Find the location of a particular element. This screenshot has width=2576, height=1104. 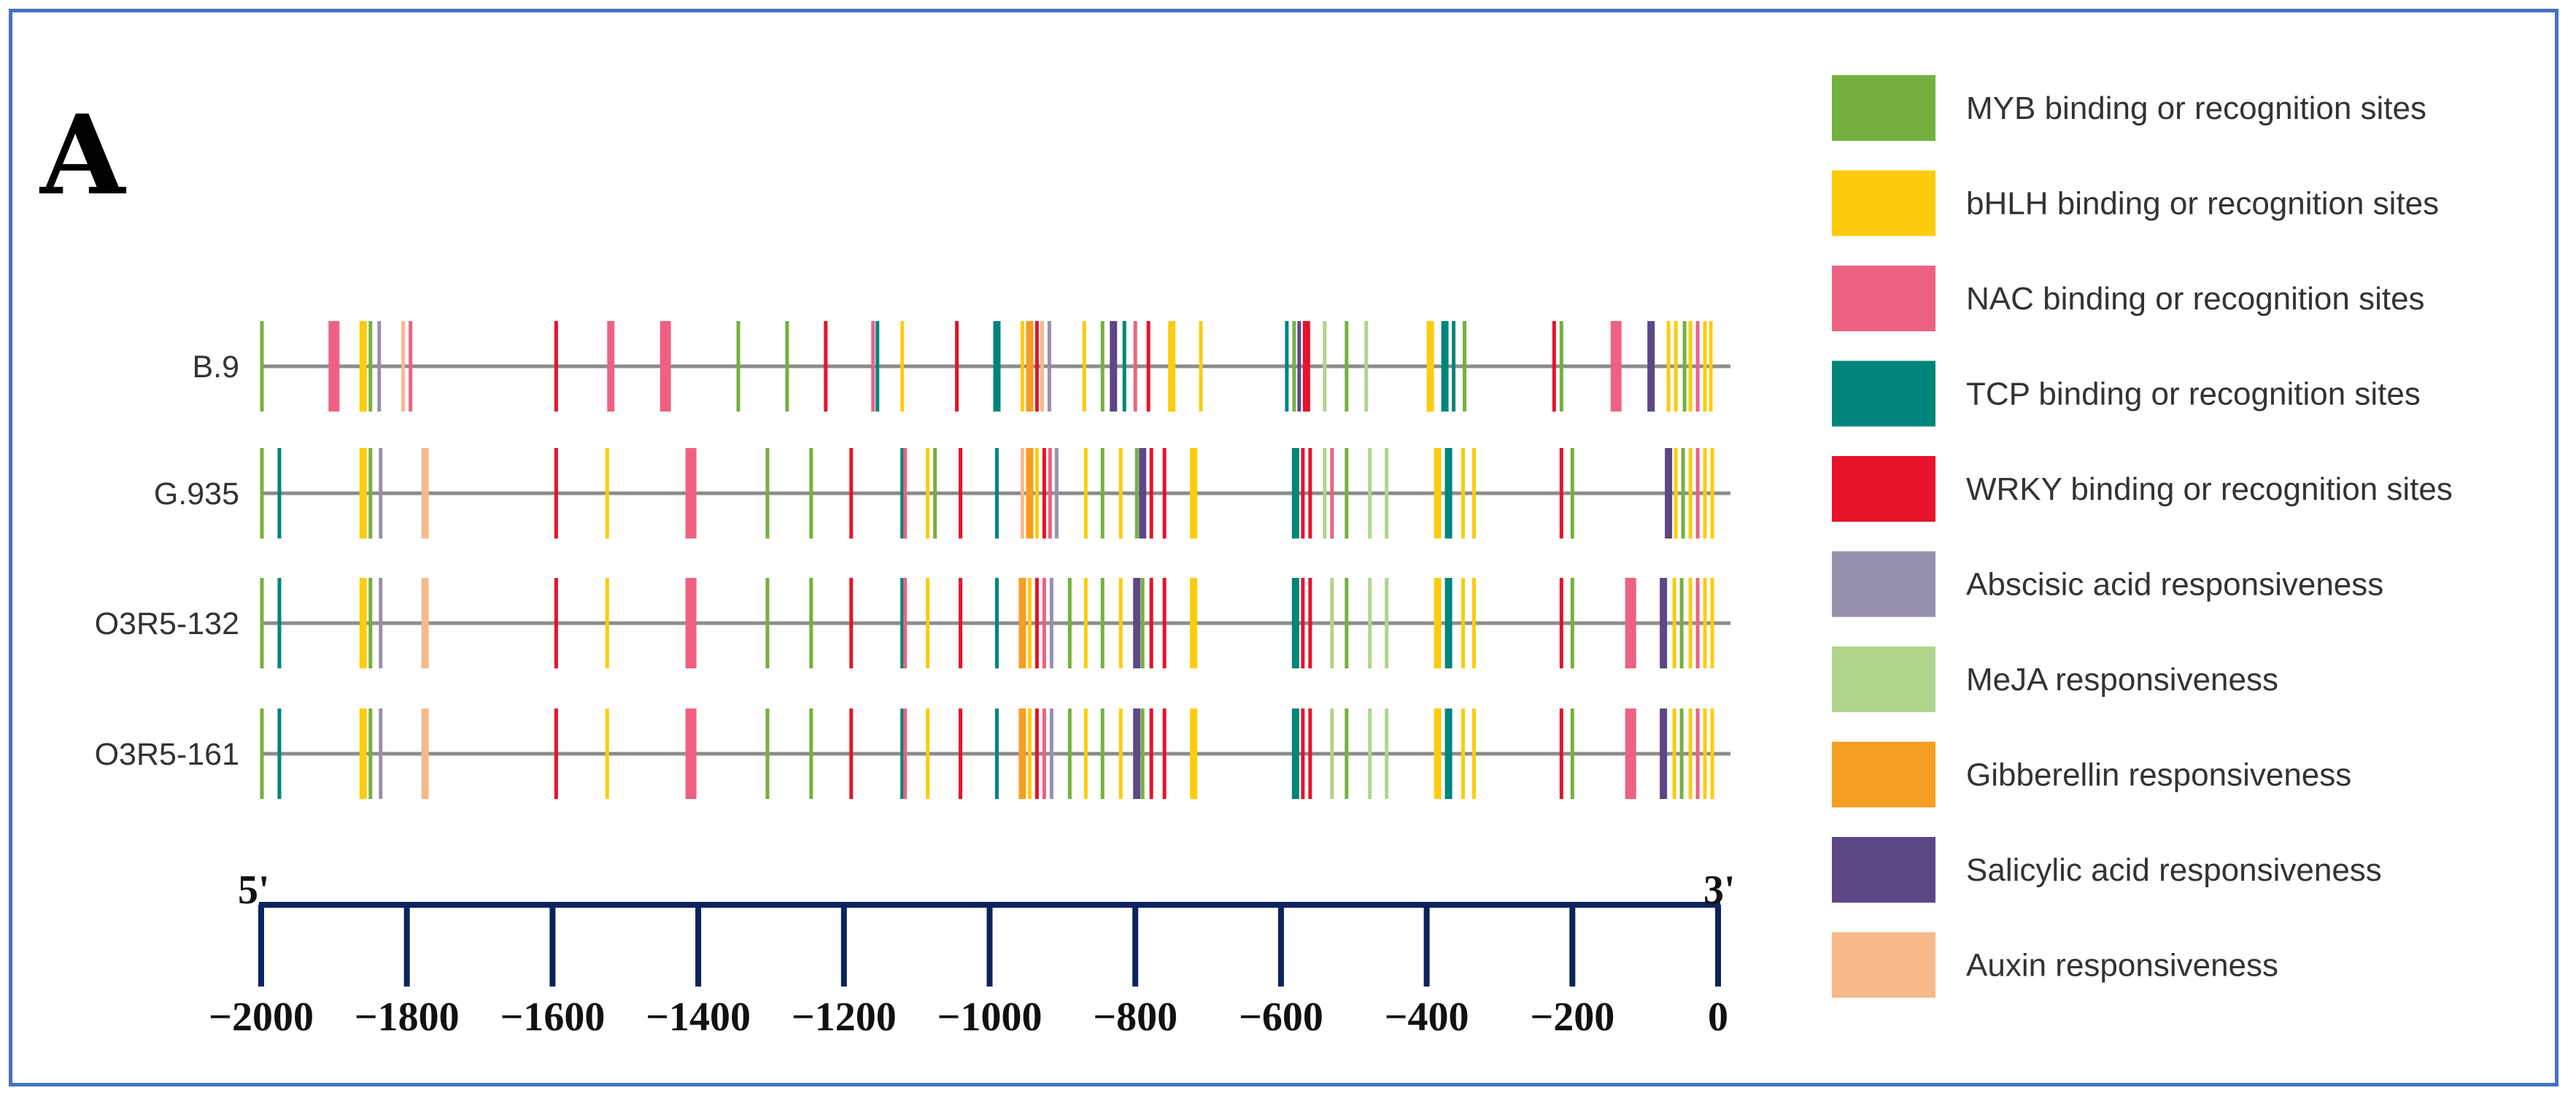

legend-item: MYB binding or recognition sites is located at coordinates (2129, 108).